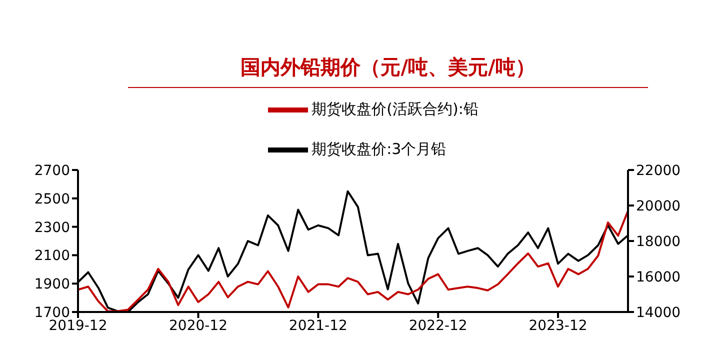 The width and height of the screenshot is (719, 356). I want to click on legend-label: 期货收盘价:3个月铅, so click(379, 149).